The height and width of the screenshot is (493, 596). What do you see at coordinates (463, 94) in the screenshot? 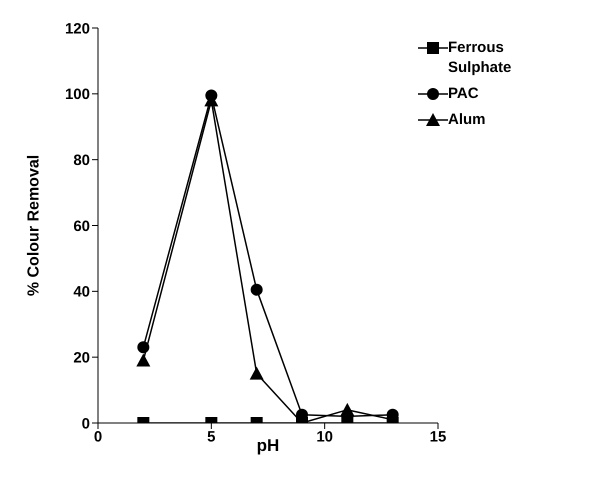
I see `legend-label: PAC` at bounding box center [463, 94].